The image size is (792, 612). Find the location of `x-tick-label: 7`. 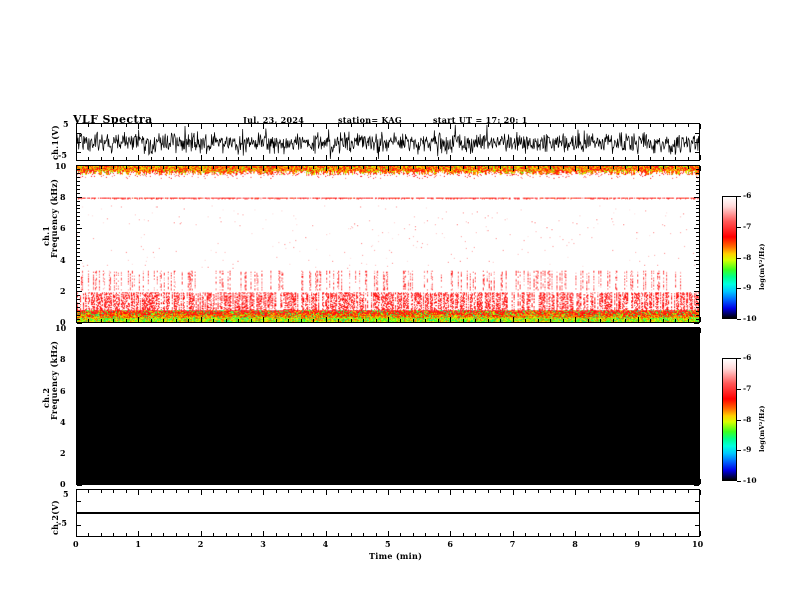

x-tick-label: 7 is located at coordinates (512, 544).